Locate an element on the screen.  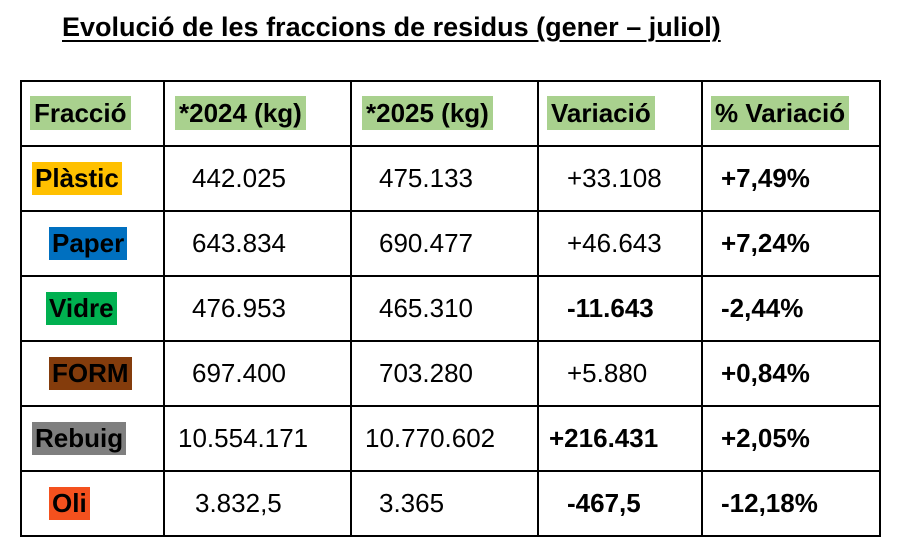
value-2025: 3.365 is located at coordinates (412, 503).